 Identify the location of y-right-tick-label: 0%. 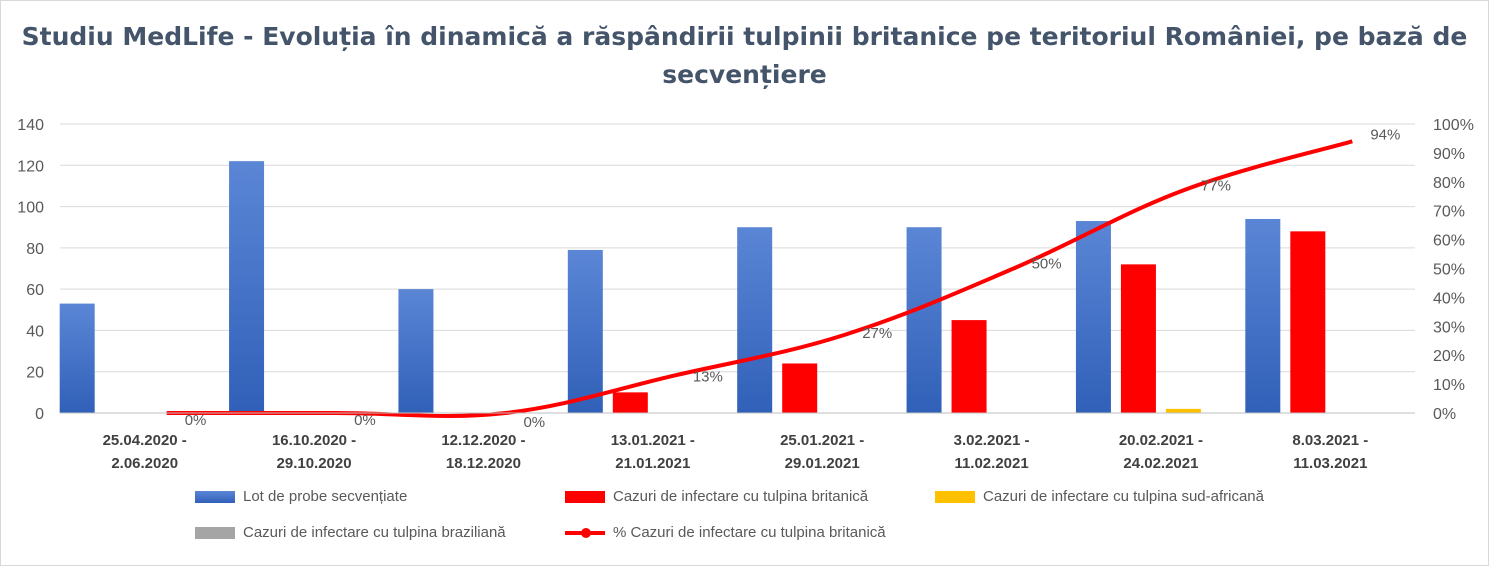
(1444, 414).